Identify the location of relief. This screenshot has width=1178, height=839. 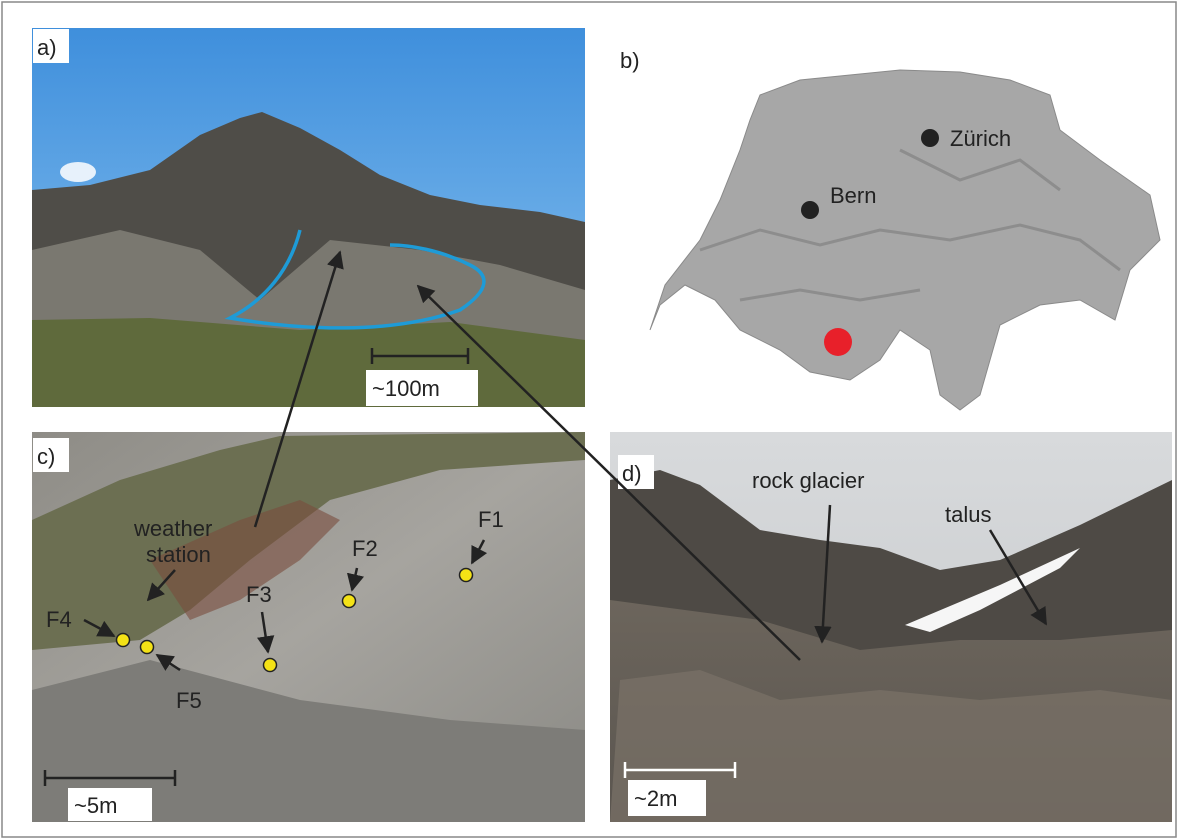
(910, 225).